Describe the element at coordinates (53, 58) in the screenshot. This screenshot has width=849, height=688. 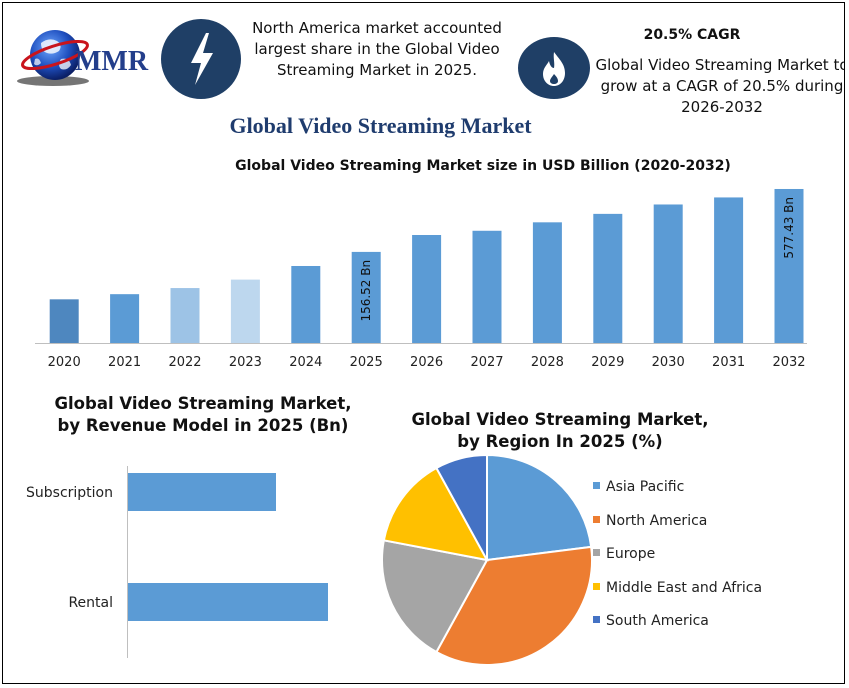
I see `globe-icon` at that location.